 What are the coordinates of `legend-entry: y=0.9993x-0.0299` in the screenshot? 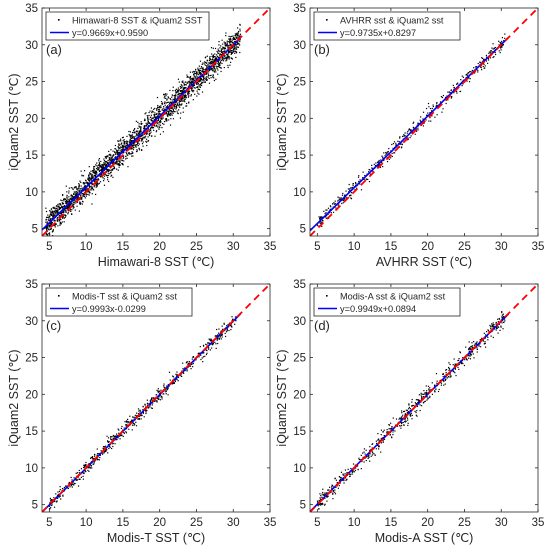 It's located at (109, 309).